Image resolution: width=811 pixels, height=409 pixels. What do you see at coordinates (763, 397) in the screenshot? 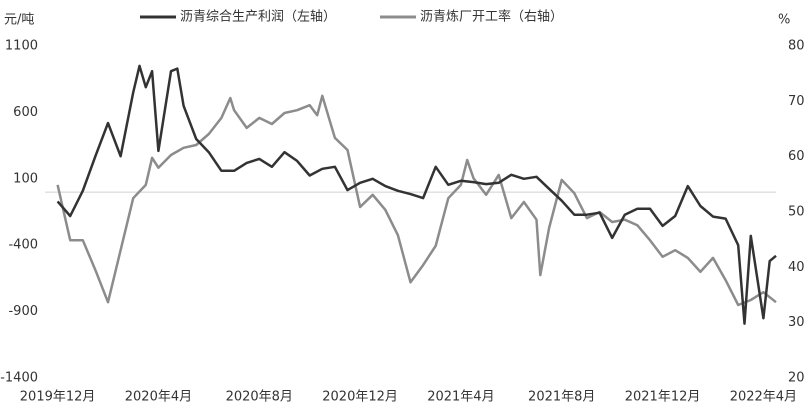
I see `x-tick-label: 2022年4月` at bounding box center [763, 397].